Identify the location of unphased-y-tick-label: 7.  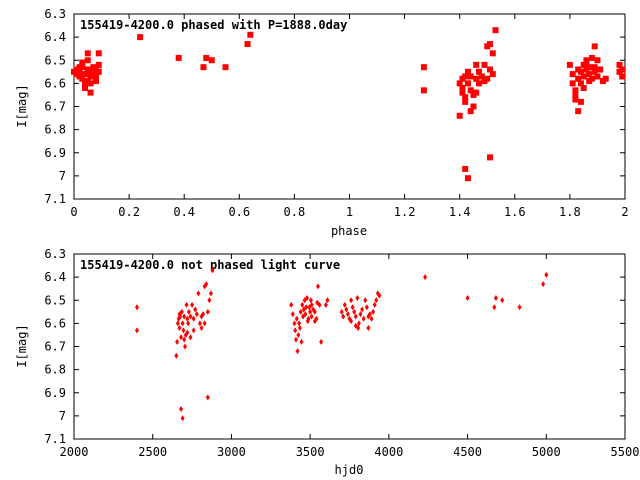
(62, 416).